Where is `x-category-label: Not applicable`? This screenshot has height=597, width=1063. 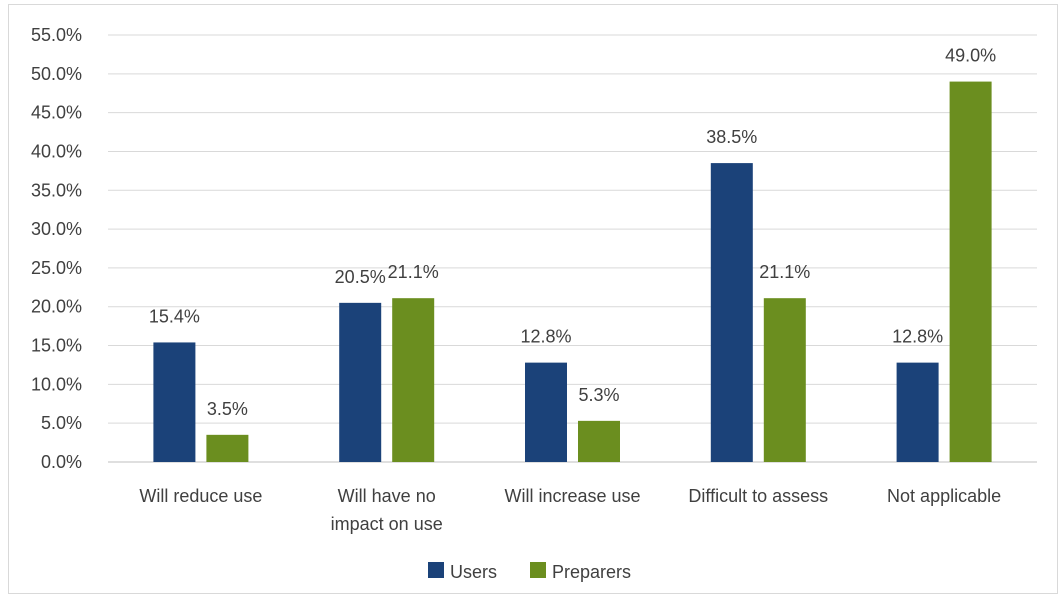 x-category-label: Not applicable is located at coordinates (944, 496).